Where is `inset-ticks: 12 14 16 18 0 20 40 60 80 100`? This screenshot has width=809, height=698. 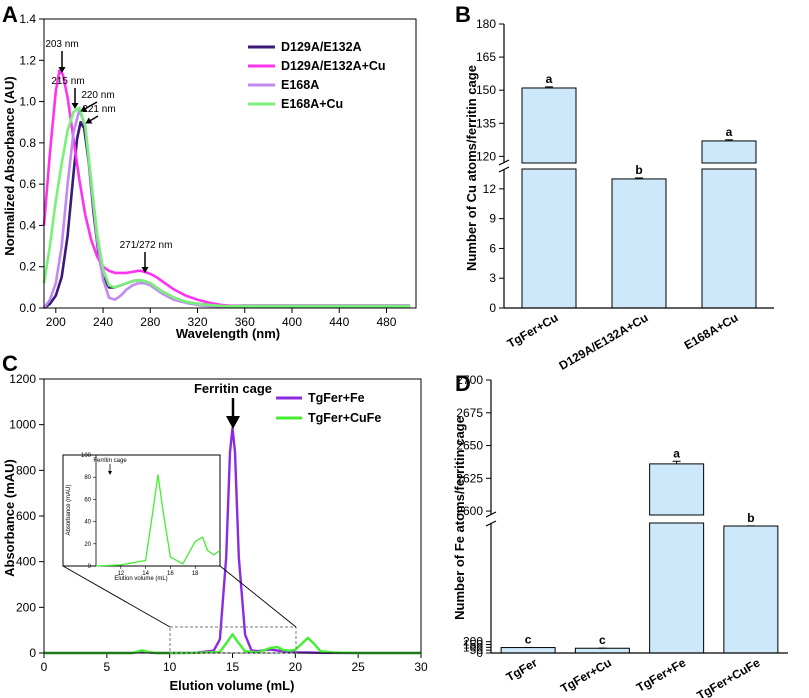 inset-ticks: 12 14 16 18 0 20 40 60 80 100 is located at coordinates (140, 515).